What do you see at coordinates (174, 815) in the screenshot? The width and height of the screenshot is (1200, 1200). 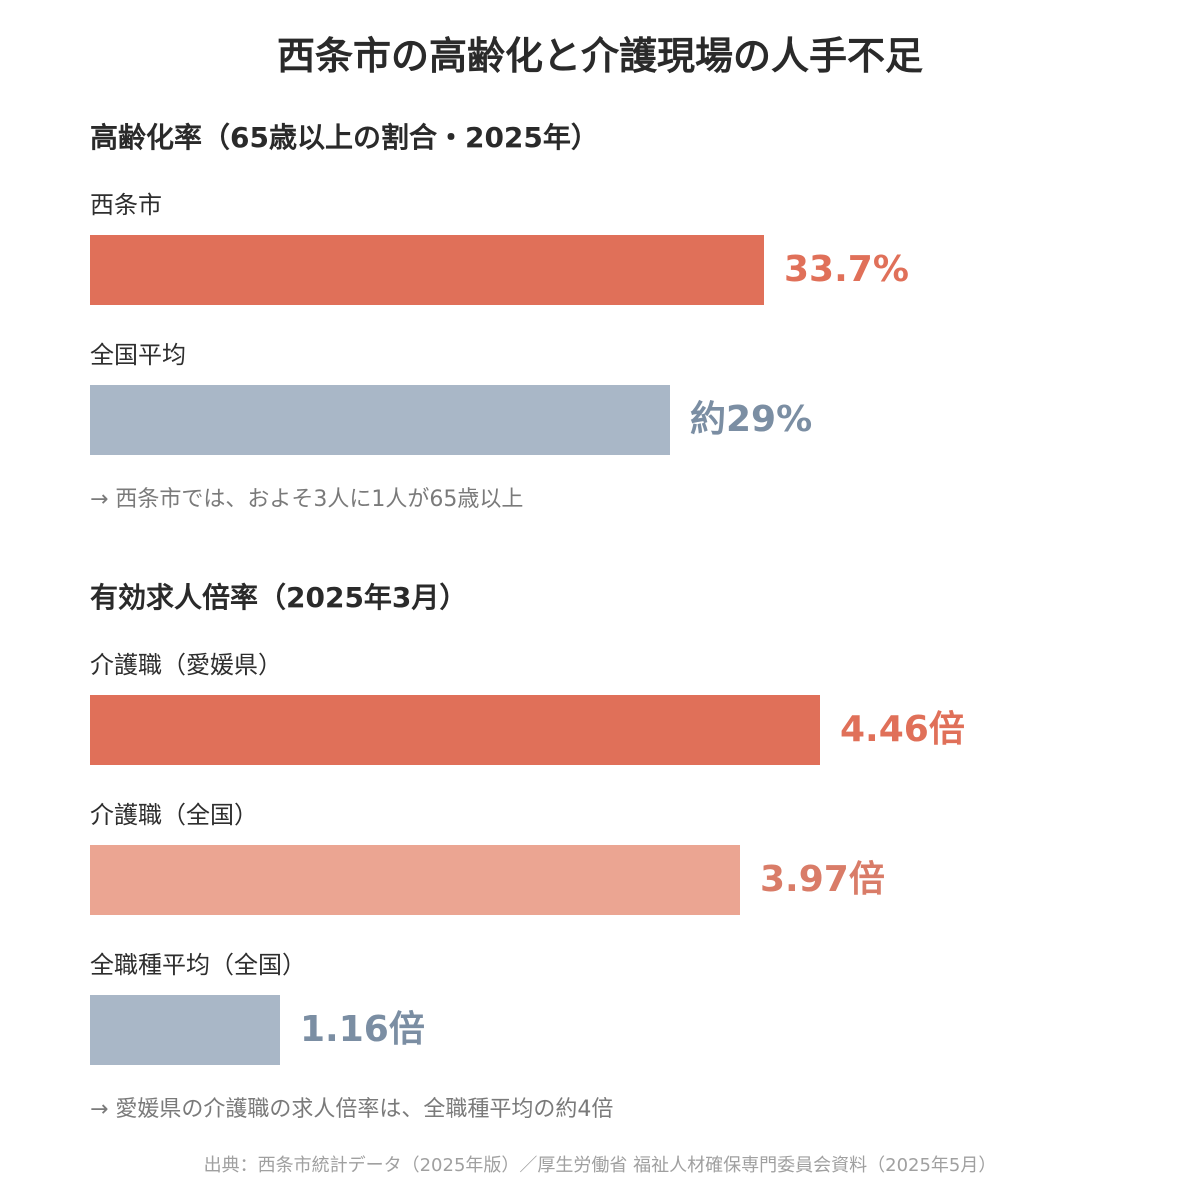 I see `bar-label-care-national: 介護職（全国）` at bounding box center [174, 815].